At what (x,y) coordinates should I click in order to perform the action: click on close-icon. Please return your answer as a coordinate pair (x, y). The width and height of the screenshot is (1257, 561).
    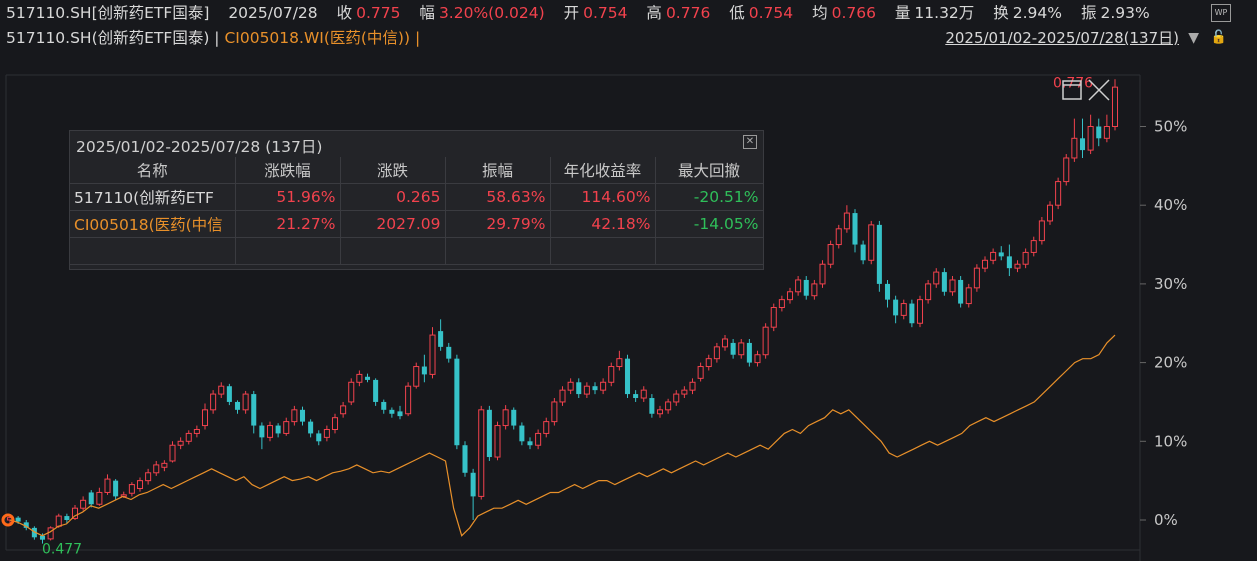
    Looking at the image, I should click on (1099, 90).